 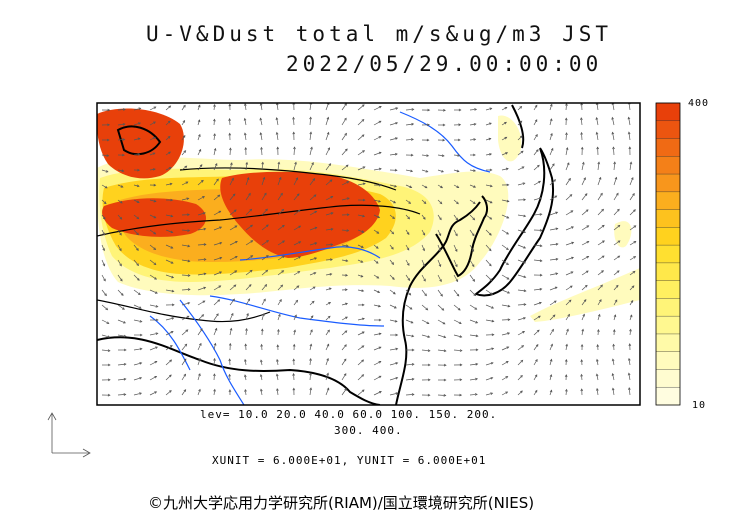 What do you see at coordinates (518, 126) in the screenshot?
I see `coastline-sakhalin` at bounding box center [518, 126].